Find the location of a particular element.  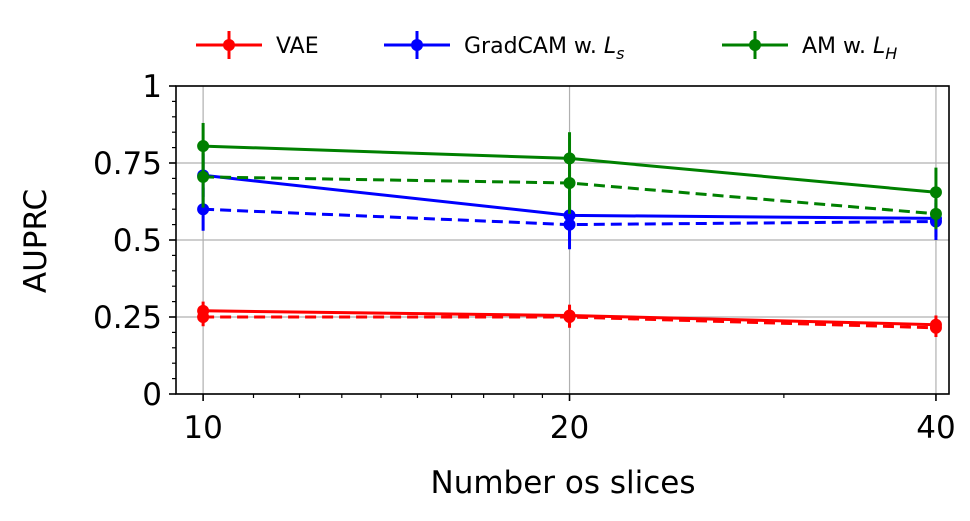

legend-entry: GradCAM w. Ls is located at coordinates (504, 47).